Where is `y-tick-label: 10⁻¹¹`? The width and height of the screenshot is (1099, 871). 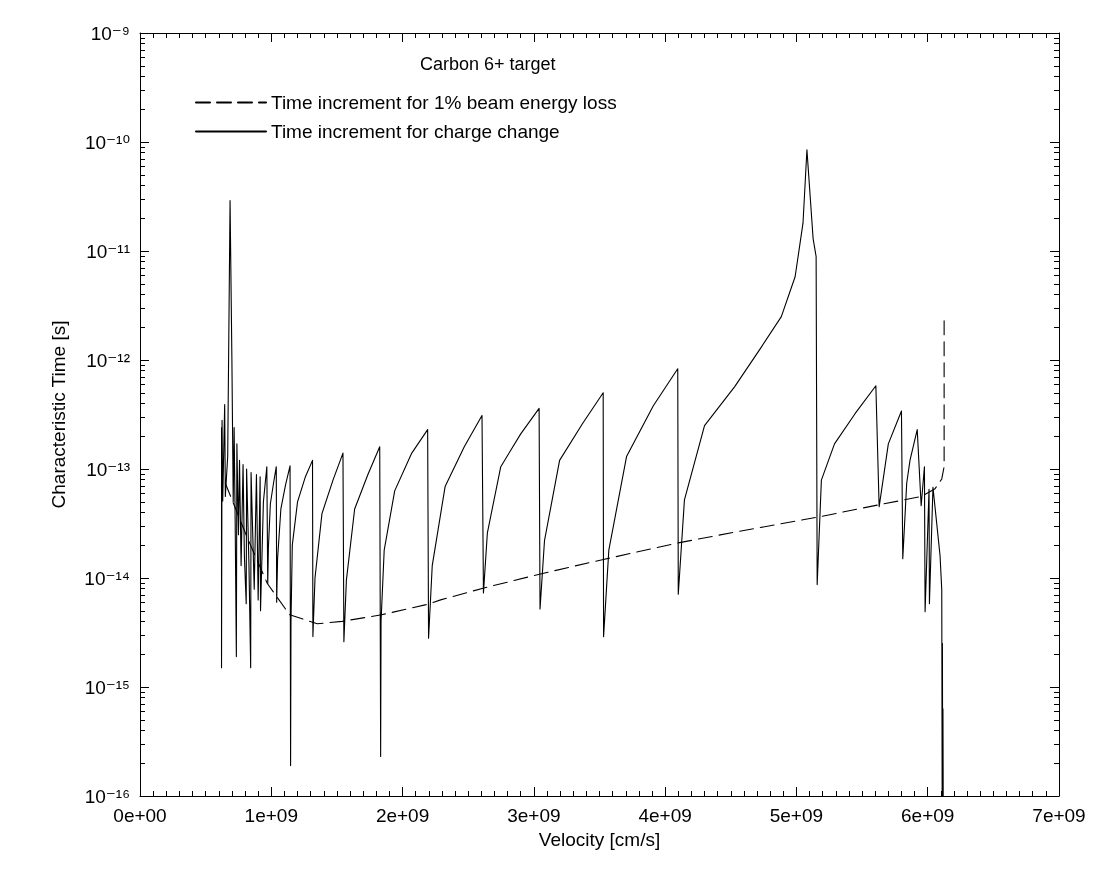 y-tick-label: 10⁻¹¹ is located at coordinates (108, 251).